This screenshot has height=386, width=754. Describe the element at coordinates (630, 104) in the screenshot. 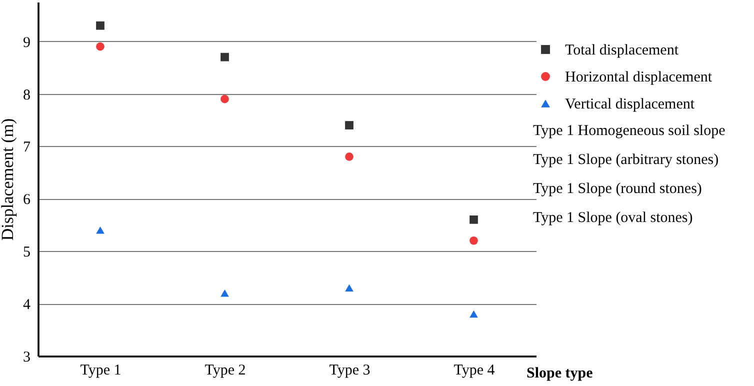

I see `legend-label: Vertical displacement` at that location.